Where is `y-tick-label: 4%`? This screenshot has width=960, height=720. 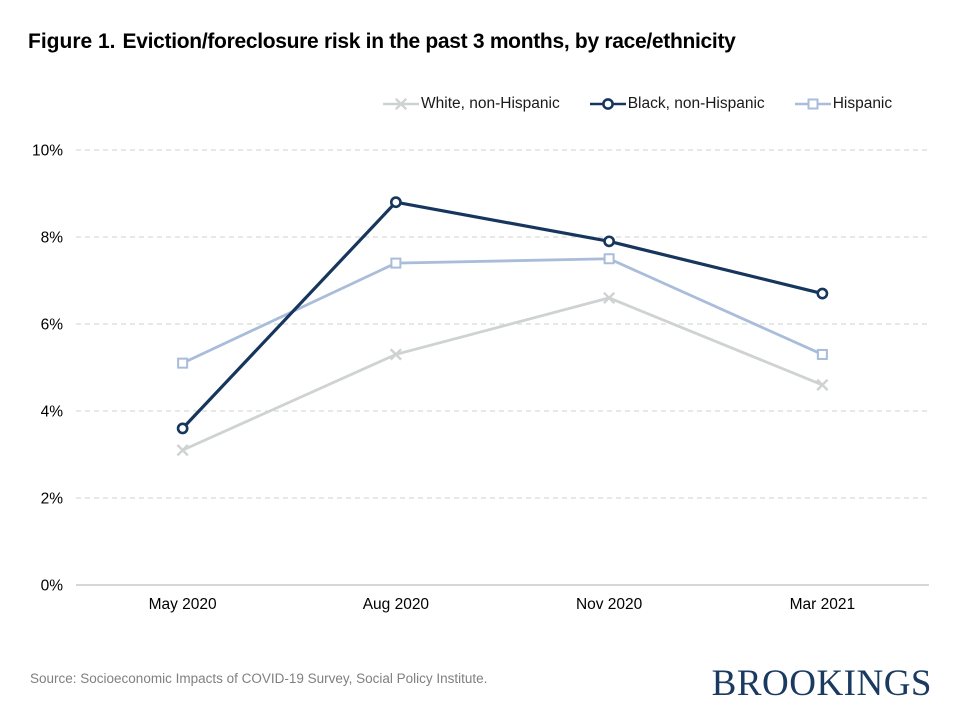
y-tick-label: 4% is located at coordinates (52, 412).